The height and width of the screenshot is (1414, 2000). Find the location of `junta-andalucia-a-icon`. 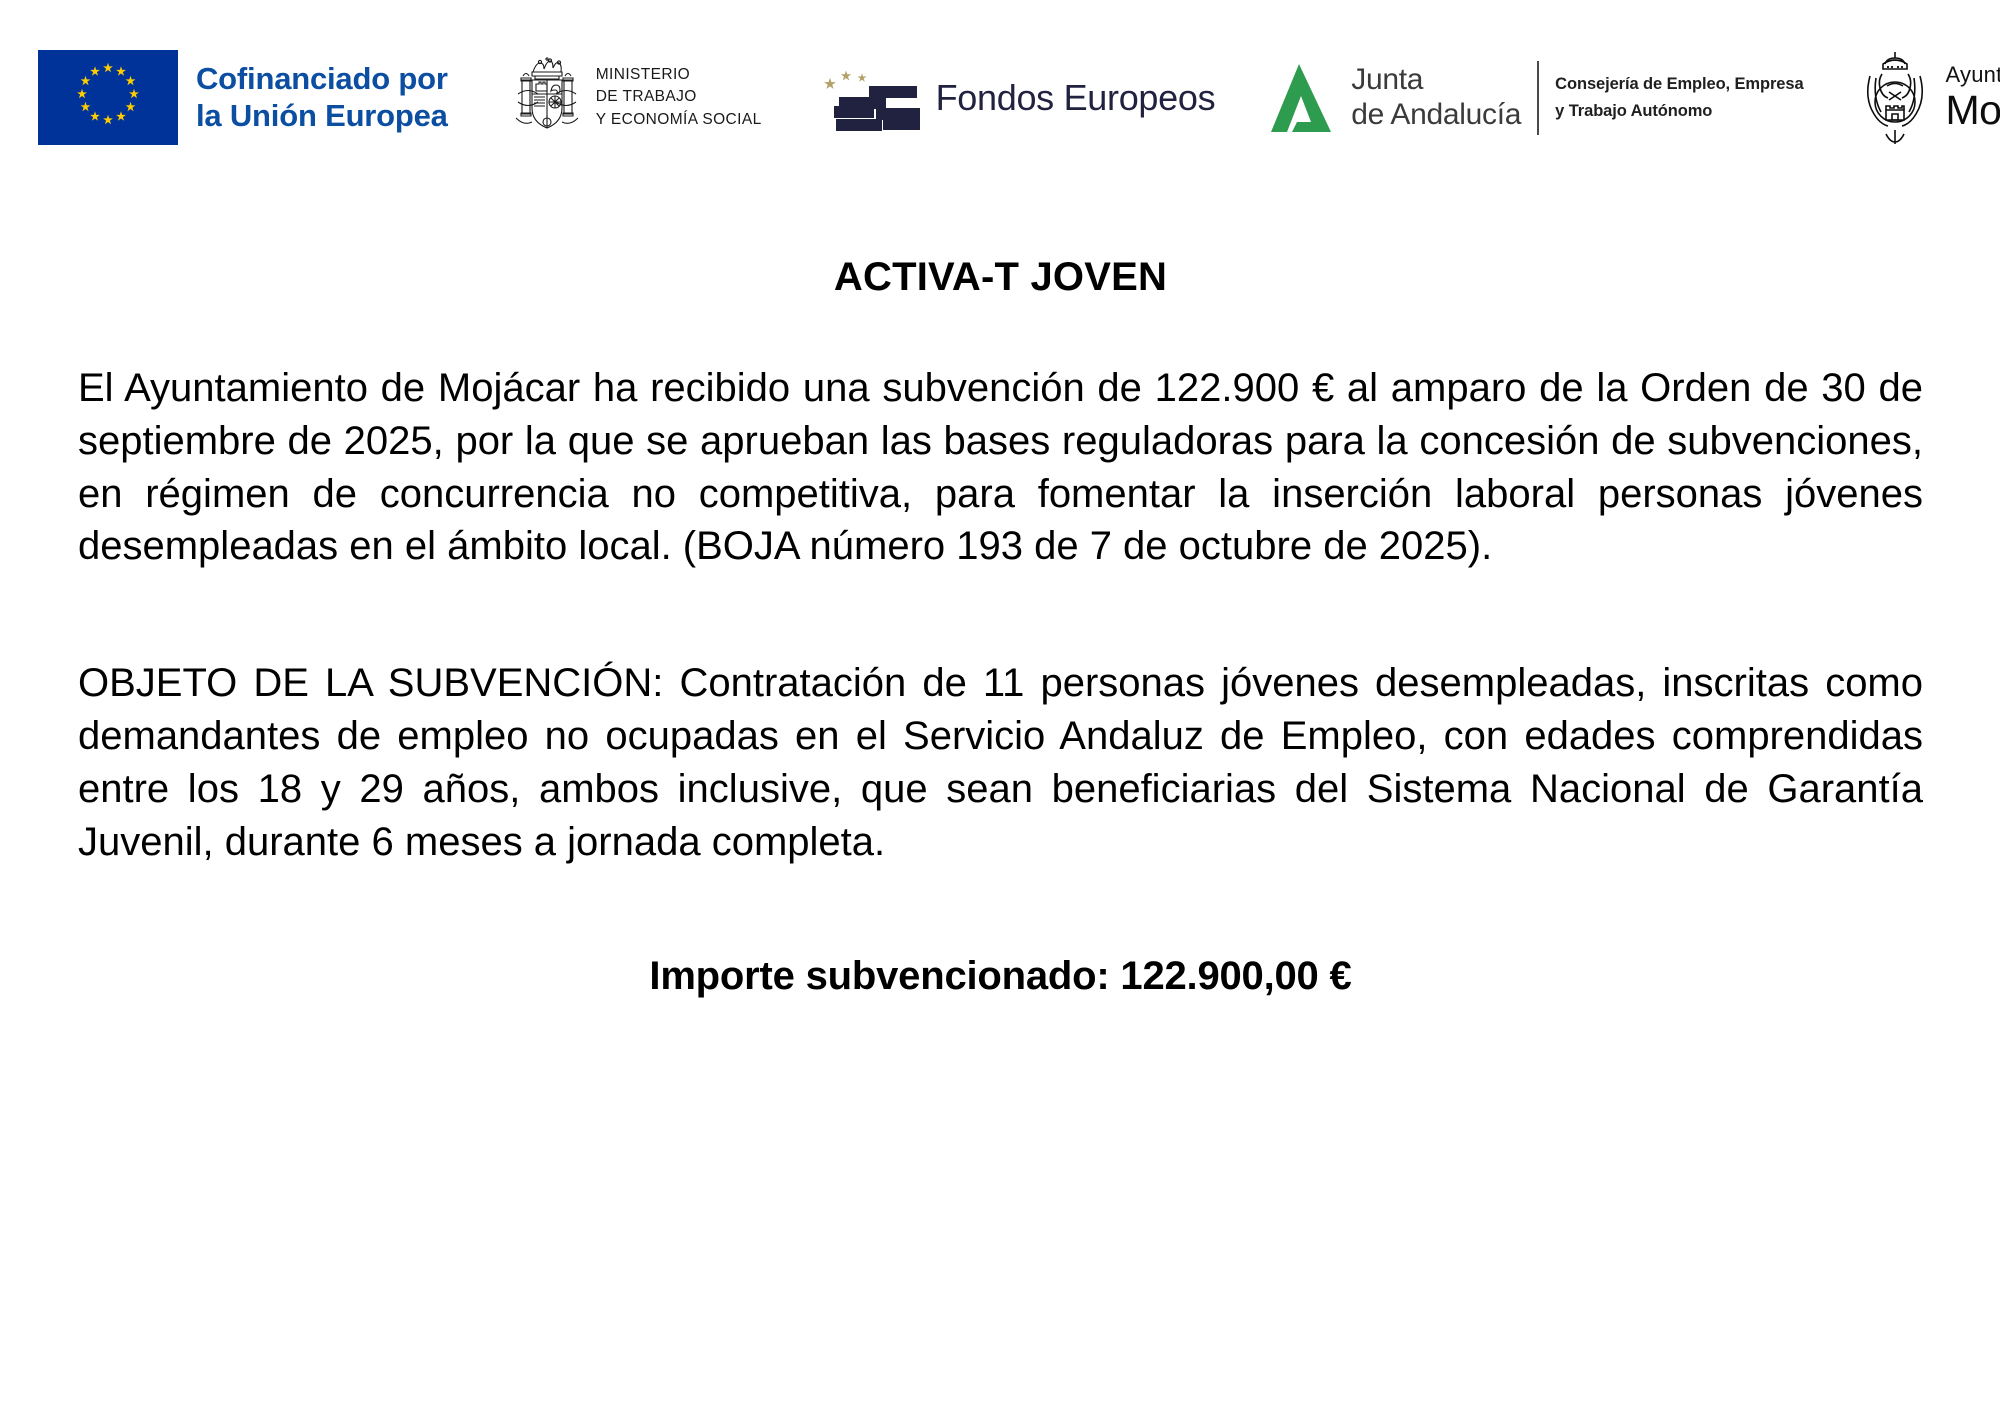

junta-andalucia-a-icon is located at coordinates (1301, 97).